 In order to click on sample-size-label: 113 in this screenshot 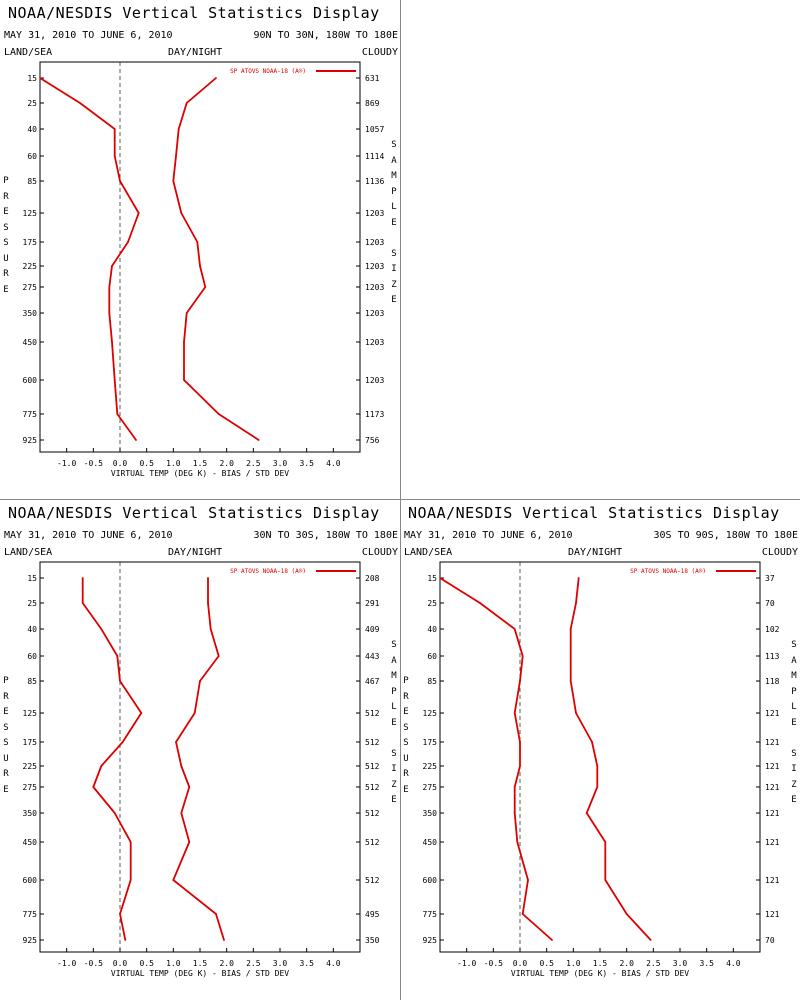, I will do `click(772, 656)`.